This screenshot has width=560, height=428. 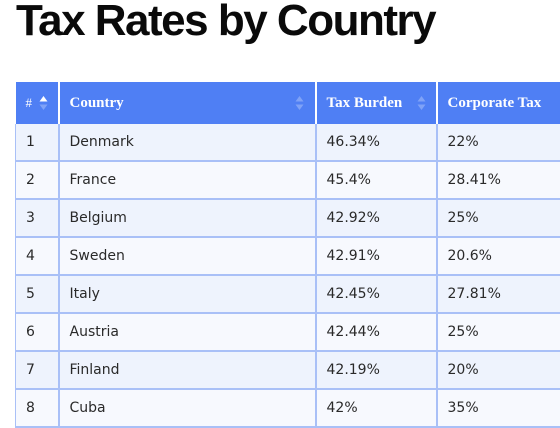 What do you see at coordinates (376, 218) in the screenshot?
I see `cell-tax-burden: 42.92%` at bounding box center [376, 218].